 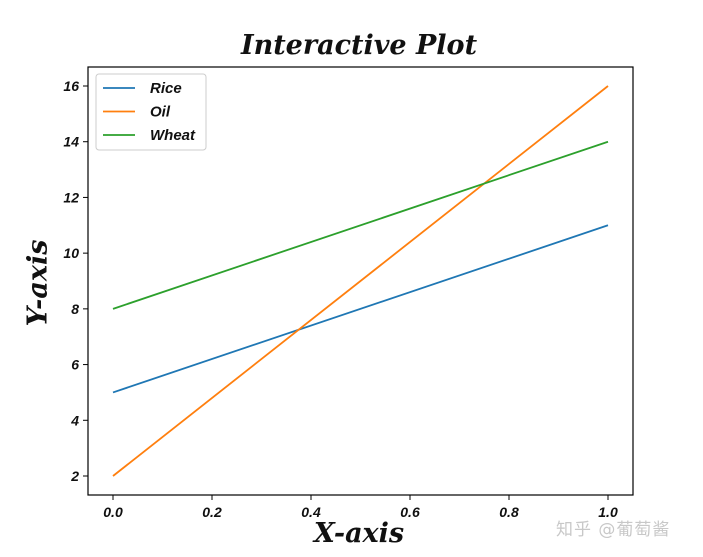 I want to click on watermark: 知乎 @葡萄酱, so click(x=613, y=530).